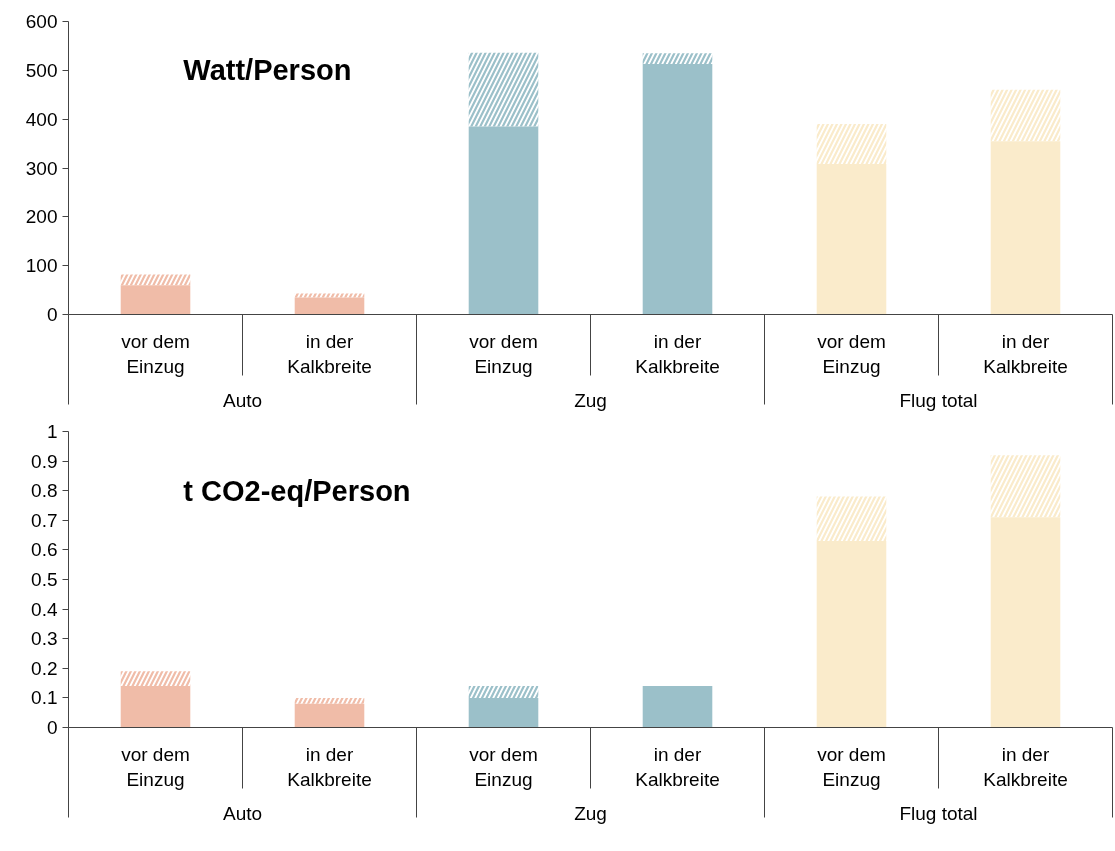 This screenshot has height=851, width=1115. What do you see at coordinates (44, 609) in the screenshot?
I see `y-tick-label: 0.4` at bounding box center [44, 609].